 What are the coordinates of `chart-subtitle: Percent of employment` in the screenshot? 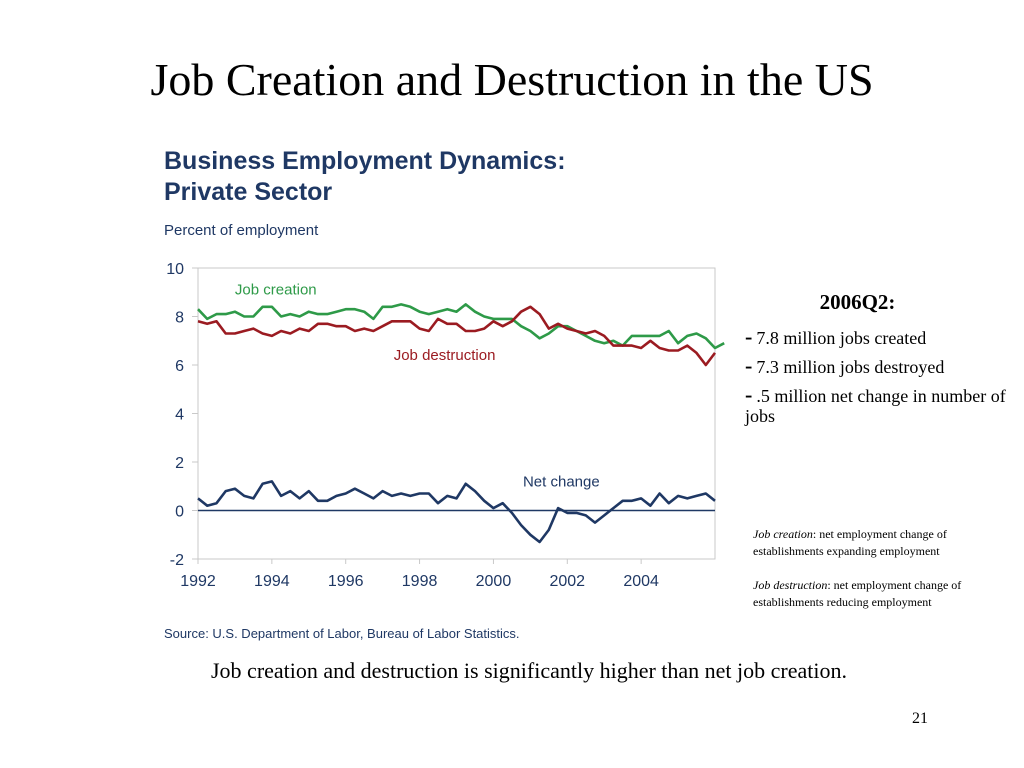 It's located at (241, 230).